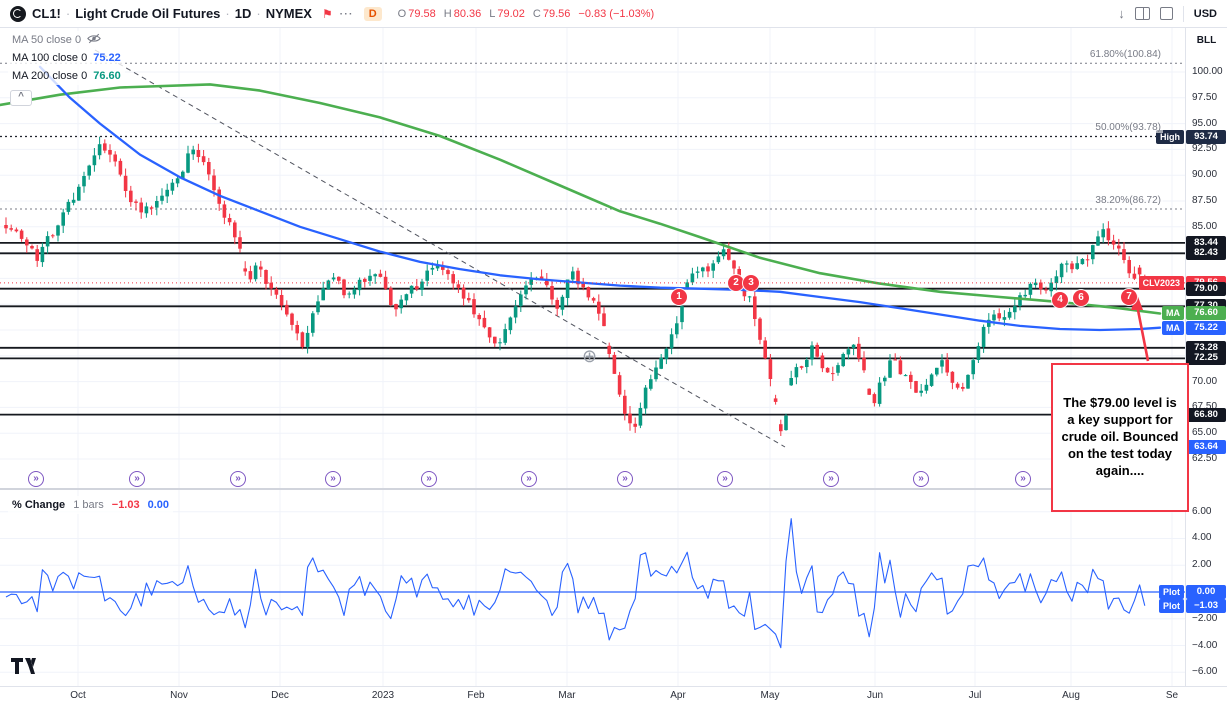  What do you see at coordinates (511, 13) in the screenshot?
I see `low-value: 79.02` at bounding box center [511, 13].